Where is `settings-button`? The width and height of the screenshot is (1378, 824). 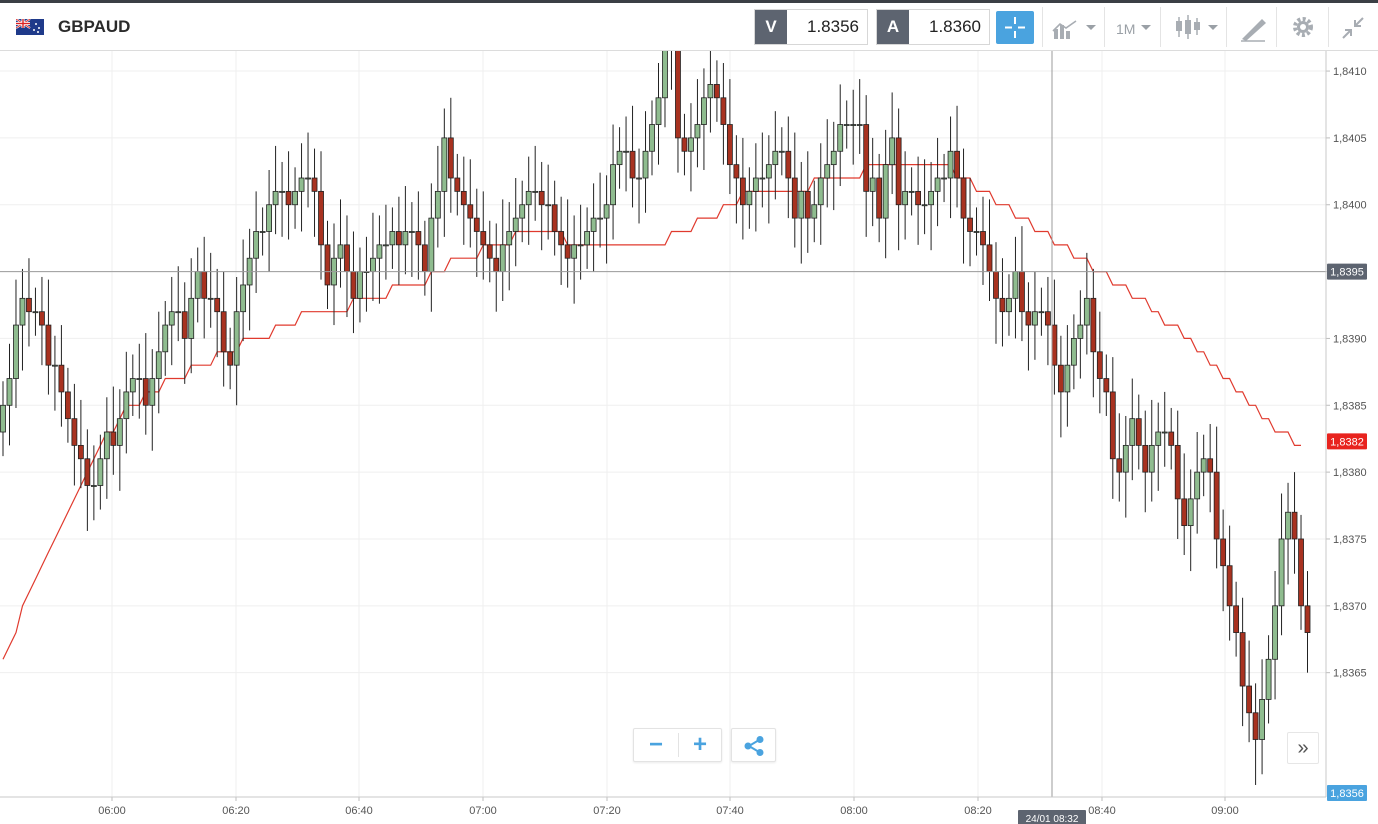
settings-button is located at coordinates (1303, 27).